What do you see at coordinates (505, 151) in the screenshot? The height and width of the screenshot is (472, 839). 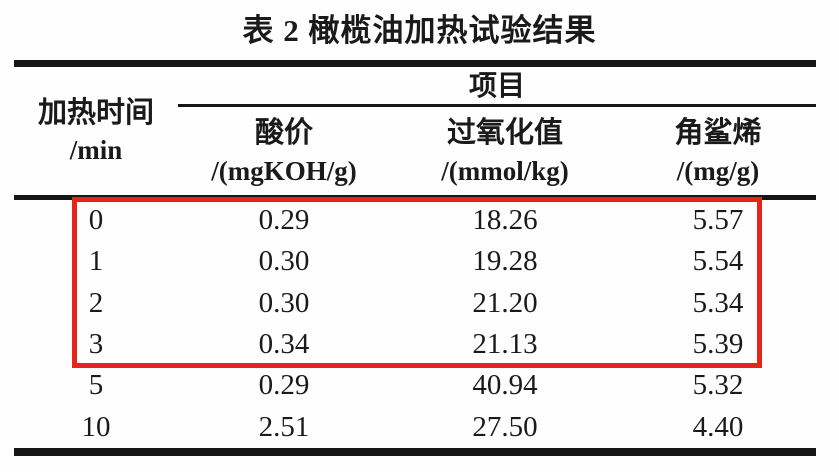 I see `column-header-peroxide-value: 过氧化值 /(mmol/kg)` at bounding box center [505, 151].